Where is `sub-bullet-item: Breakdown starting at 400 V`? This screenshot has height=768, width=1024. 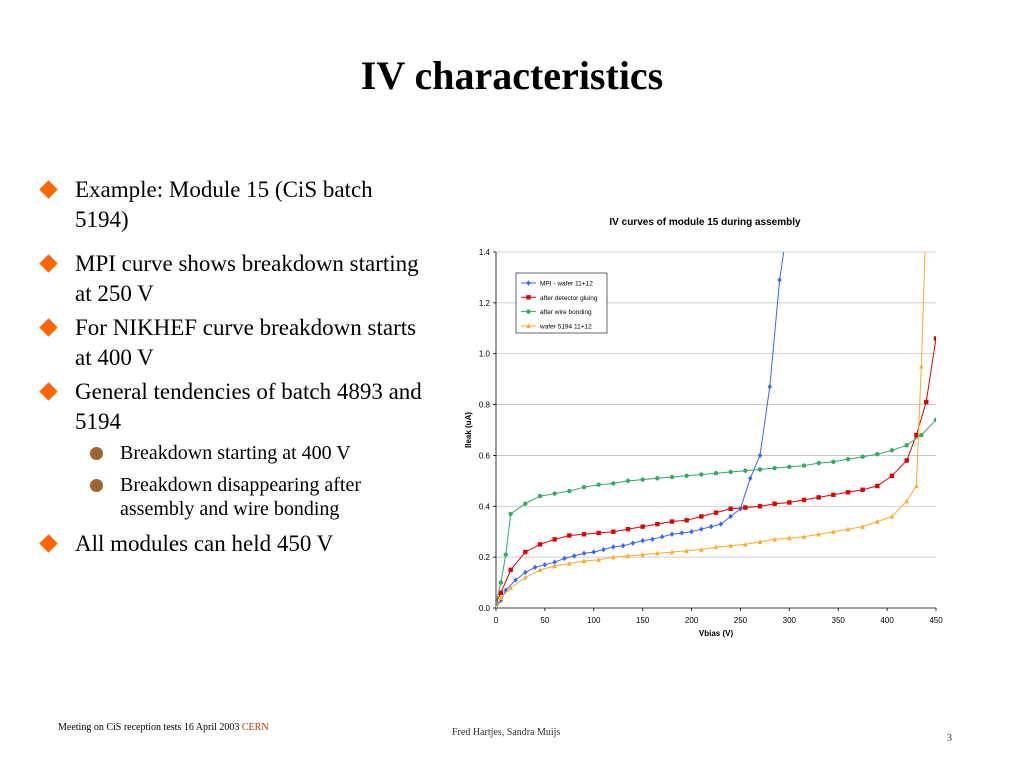 sub-bullet-item: Breakdown starting at 400 V is located at coordinates (235, 453).